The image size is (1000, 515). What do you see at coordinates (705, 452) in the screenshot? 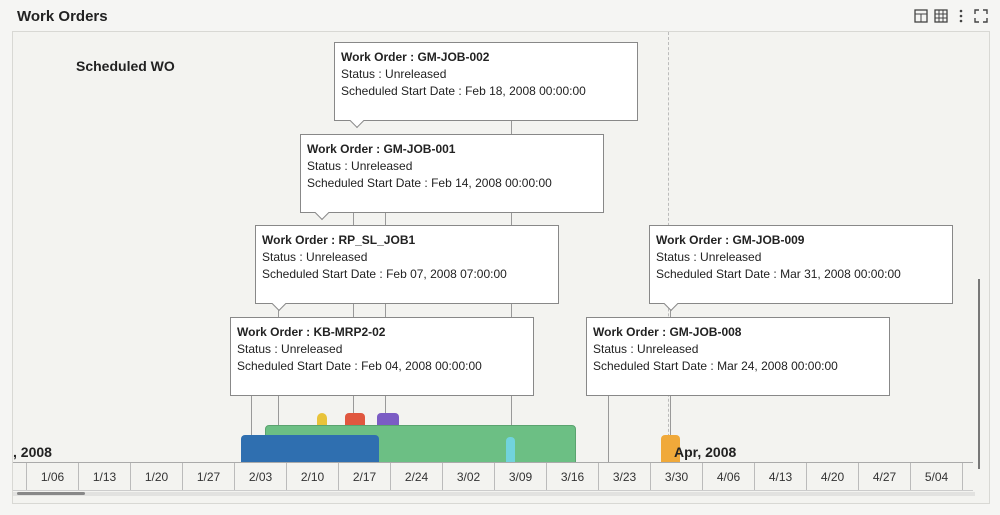
I see `right-date-label: Apr, 2008` at bounding box center [705, 452].